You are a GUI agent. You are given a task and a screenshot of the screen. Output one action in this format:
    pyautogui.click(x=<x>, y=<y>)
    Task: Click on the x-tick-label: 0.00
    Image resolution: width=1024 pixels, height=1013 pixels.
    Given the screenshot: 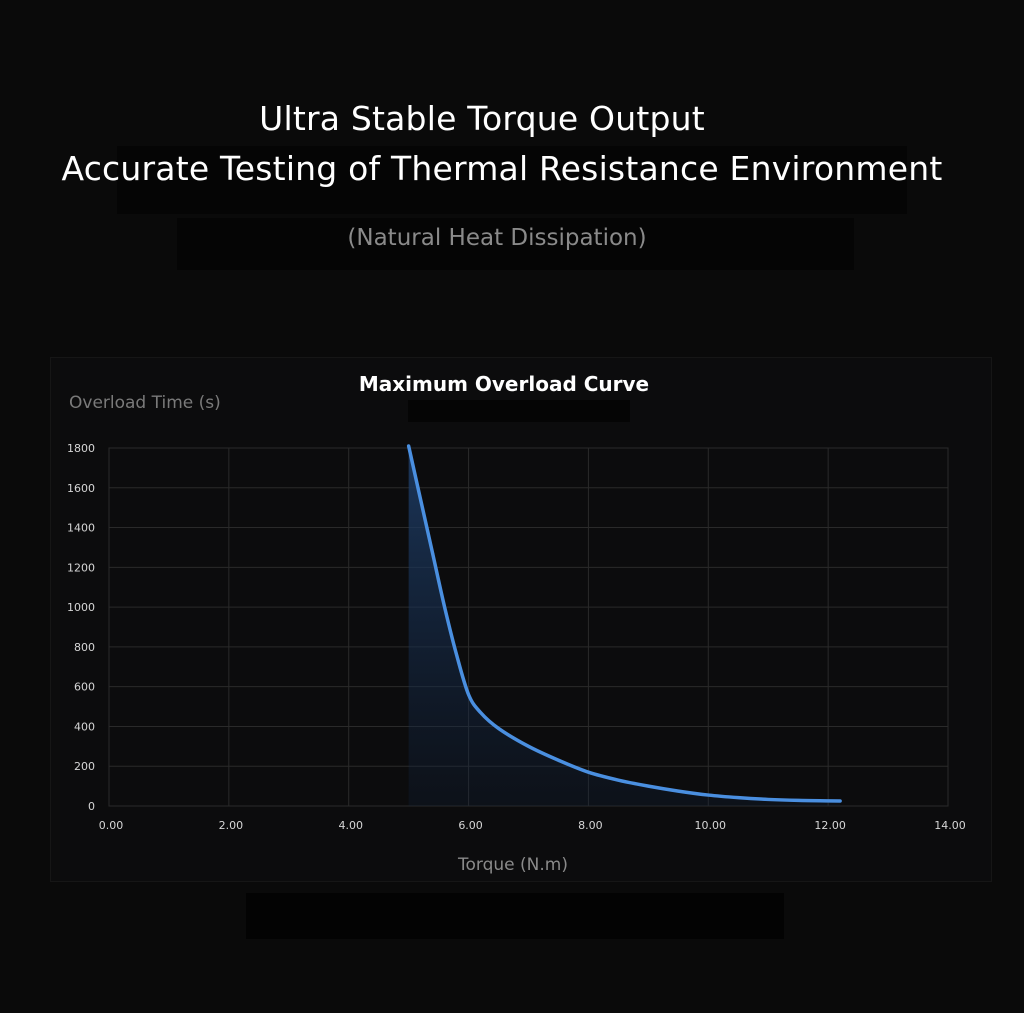 What is the action you would take?
    pyautogui.click(x=111, y=825)
    